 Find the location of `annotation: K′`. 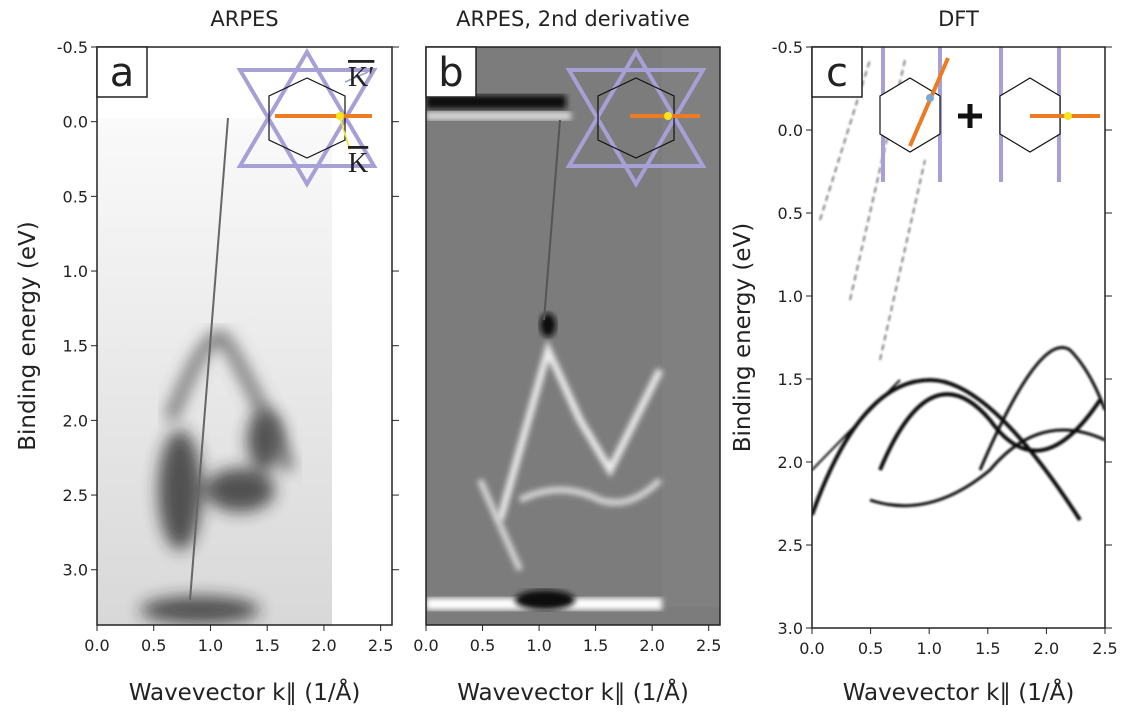

annotation: K′ is located at coordinates (361, 77).